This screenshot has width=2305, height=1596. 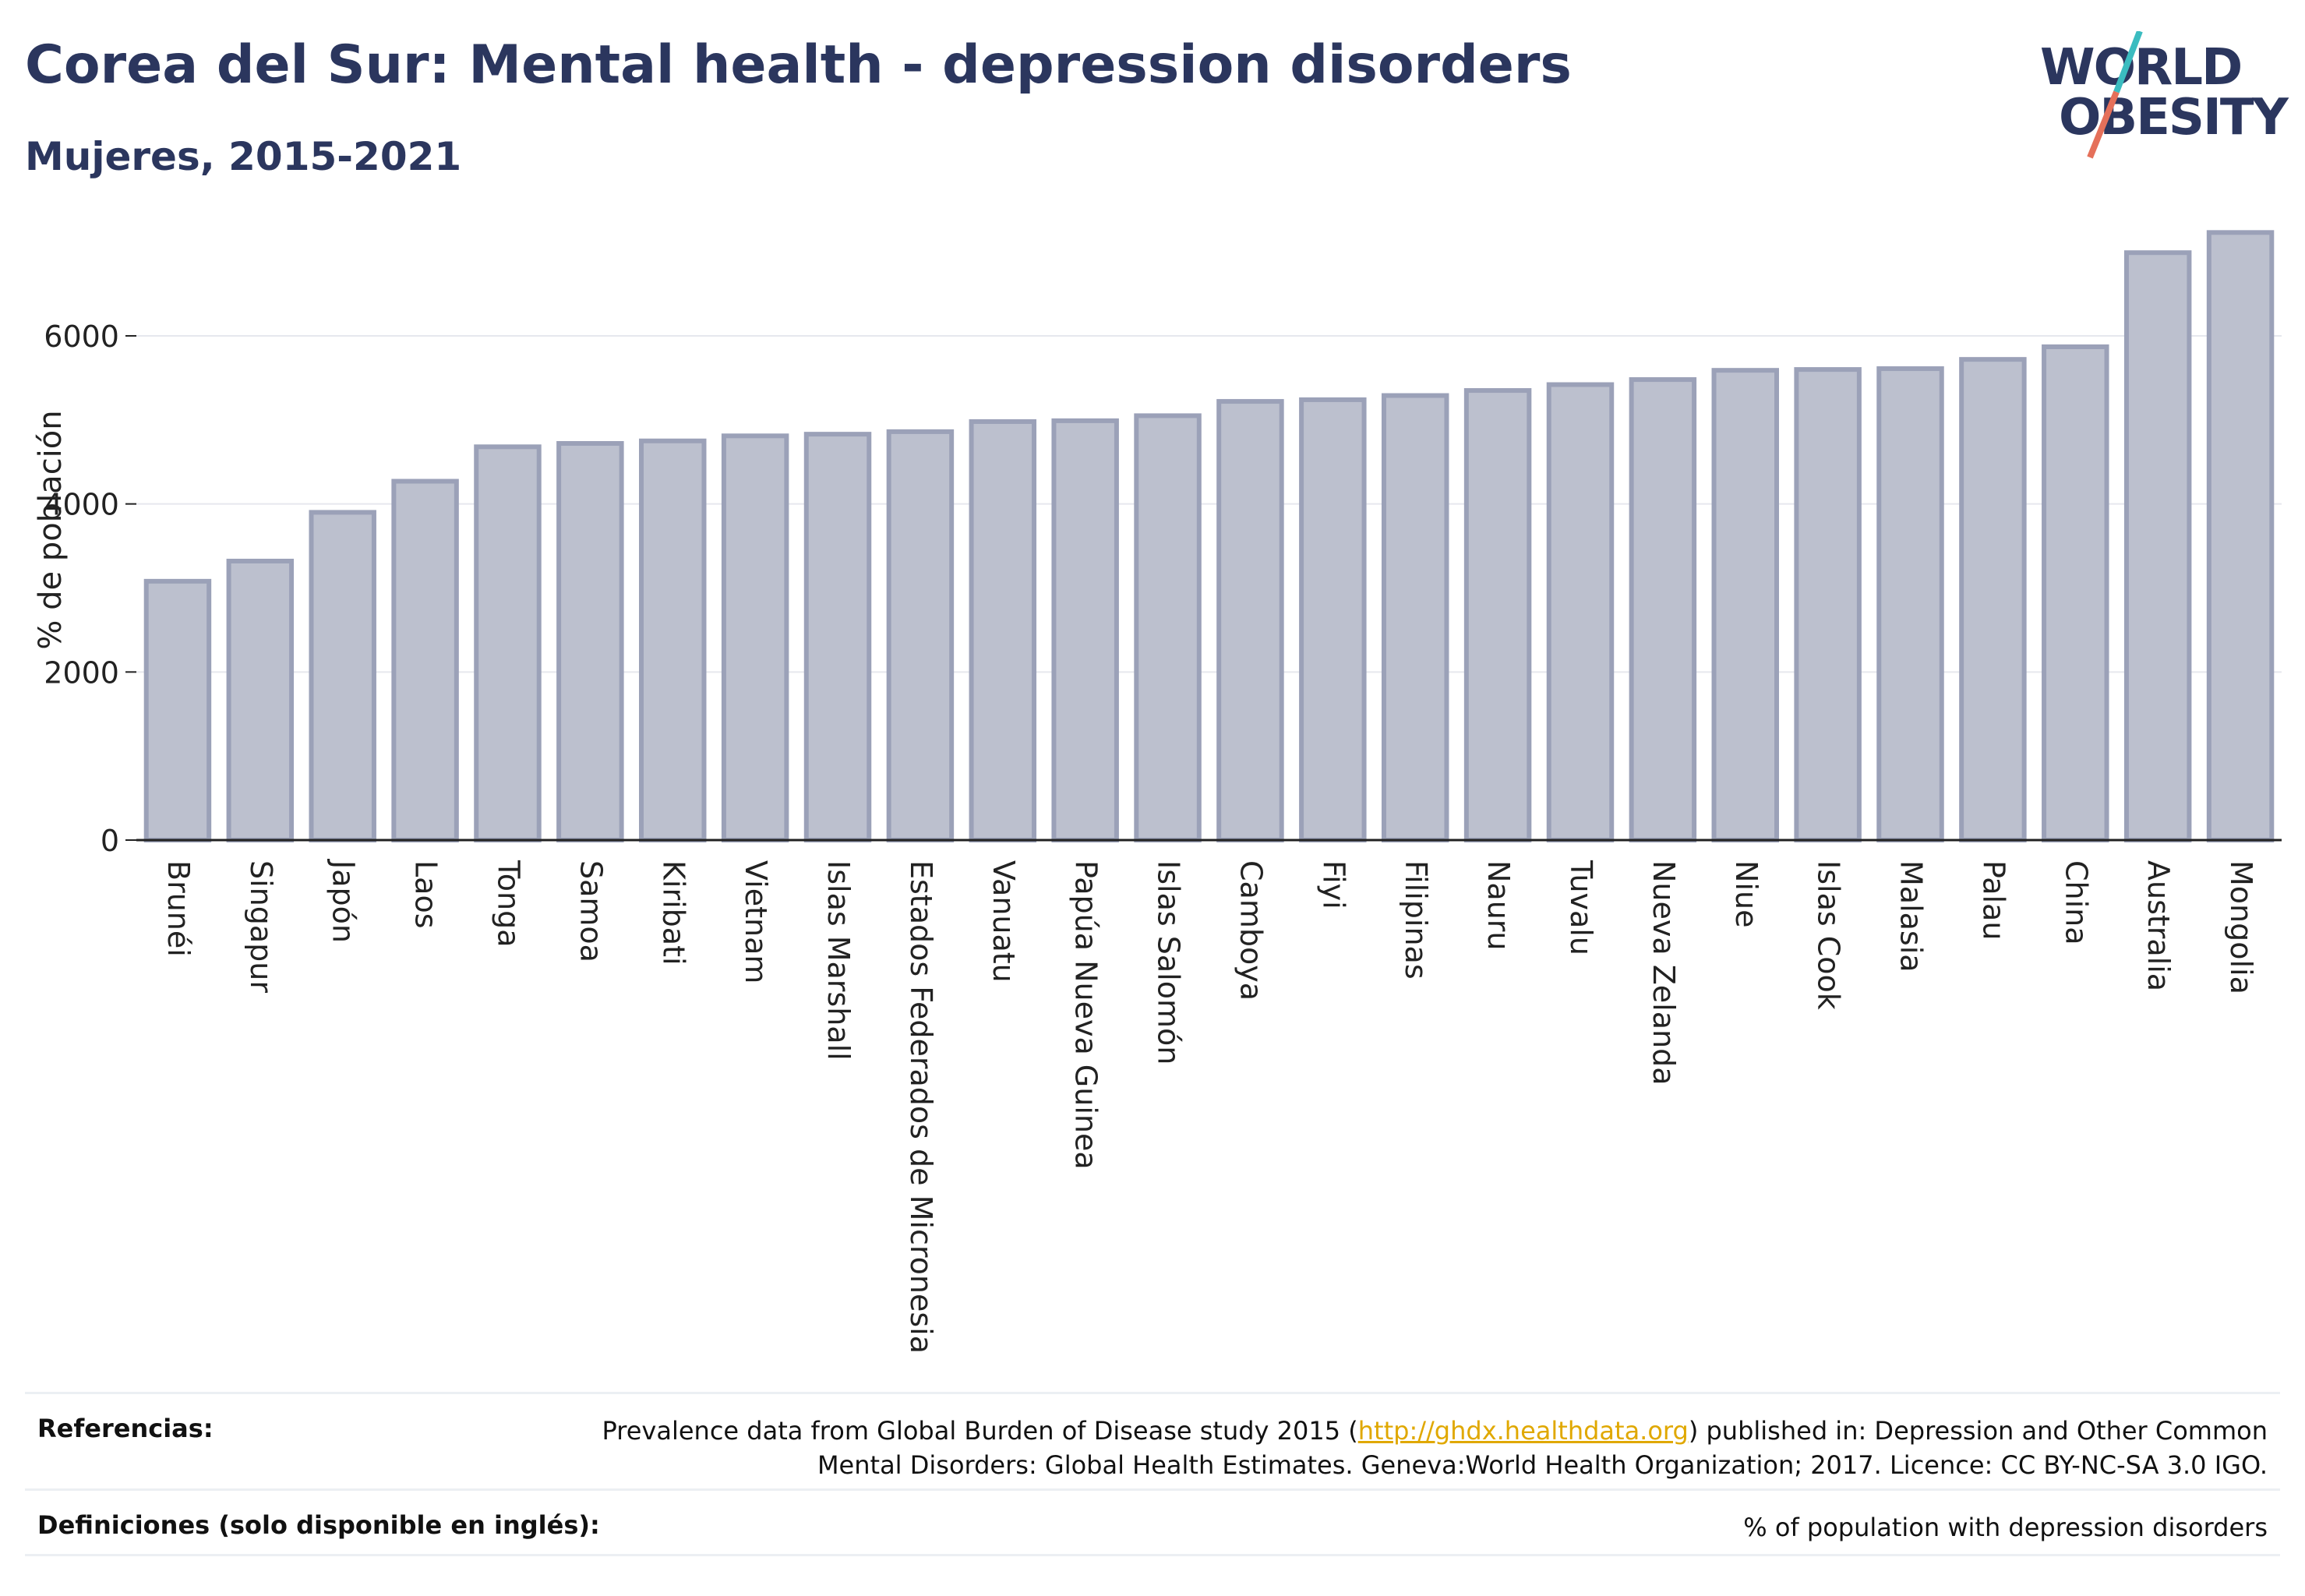 I want to click on x-tick-label-3: Laos, so click(x=426, y=894).